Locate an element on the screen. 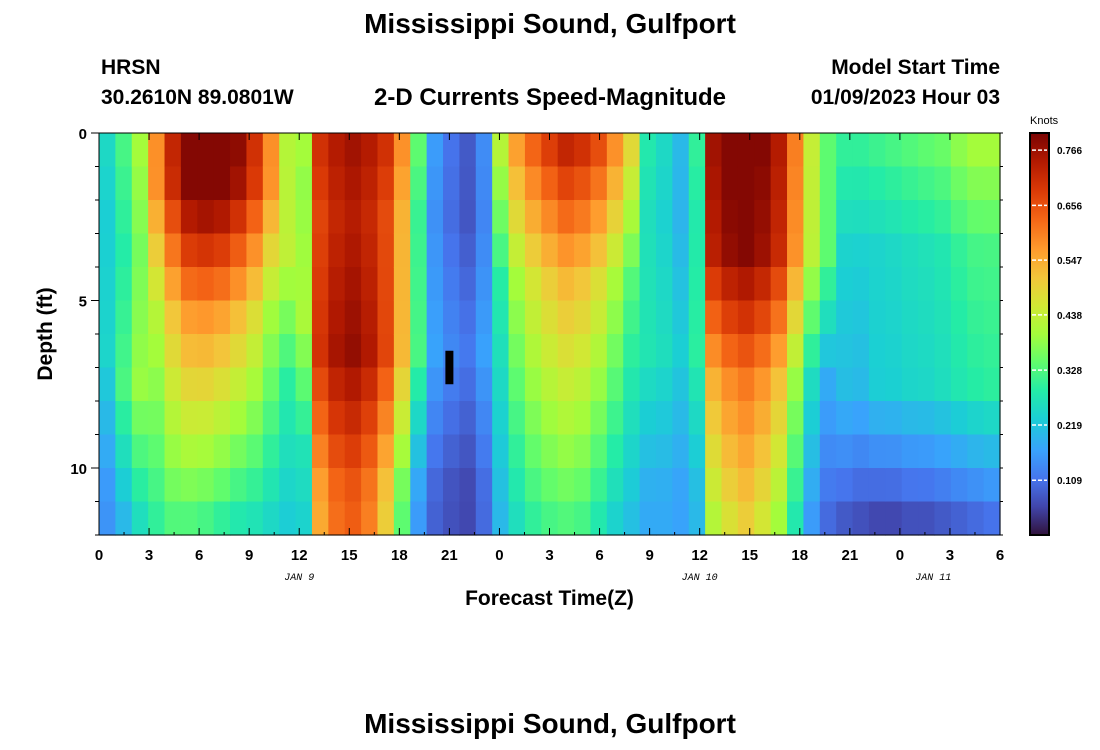 This screenshot has height=750, width=1100. x-tick-label: 18 is located at coordinates (799, 555).